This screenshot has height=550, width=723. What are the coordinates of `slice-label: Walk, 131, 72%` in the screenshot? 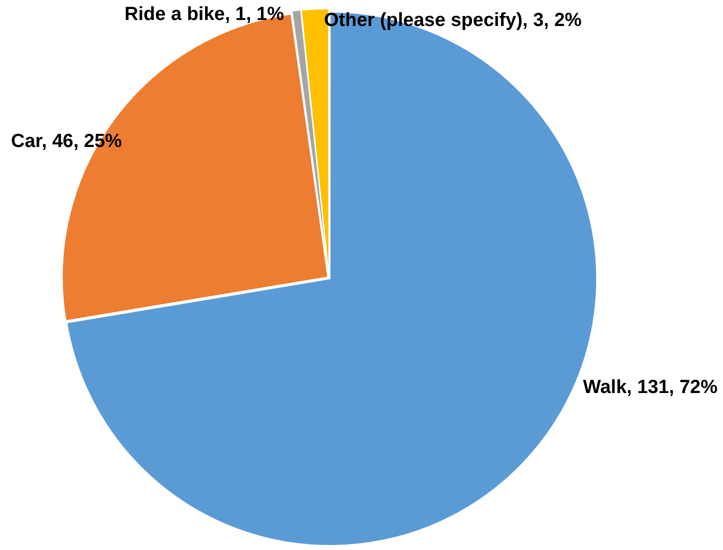 It's located at (650, 387).